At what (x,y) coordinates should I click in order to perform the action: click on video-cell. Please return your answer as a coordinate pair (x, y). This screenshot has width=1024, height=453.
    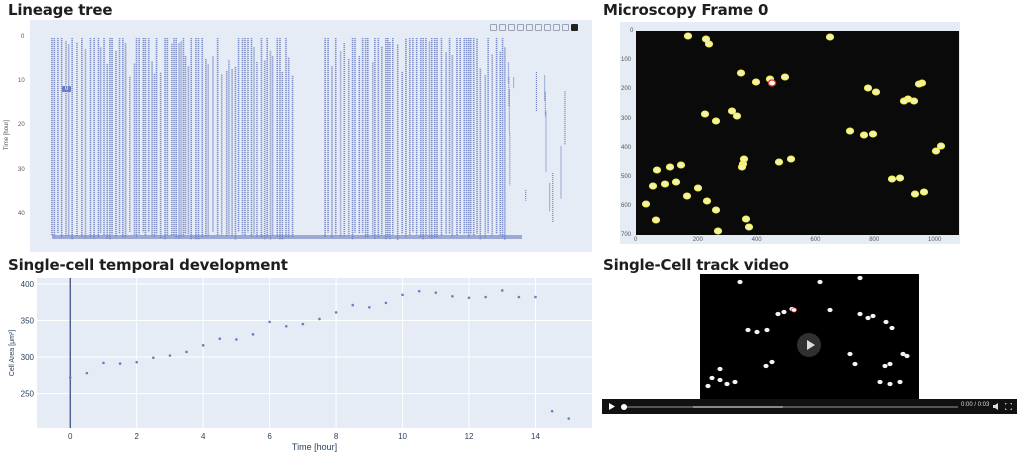
    Looking at the image, I should click on (766, 366).